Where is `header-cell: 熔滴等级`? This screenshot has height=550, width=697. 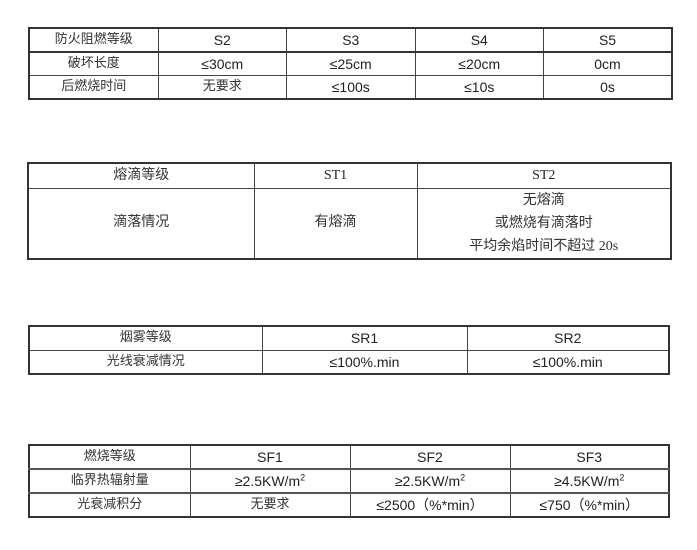 header-cell: 熔滴等级 is located at coordinates (141, 175).